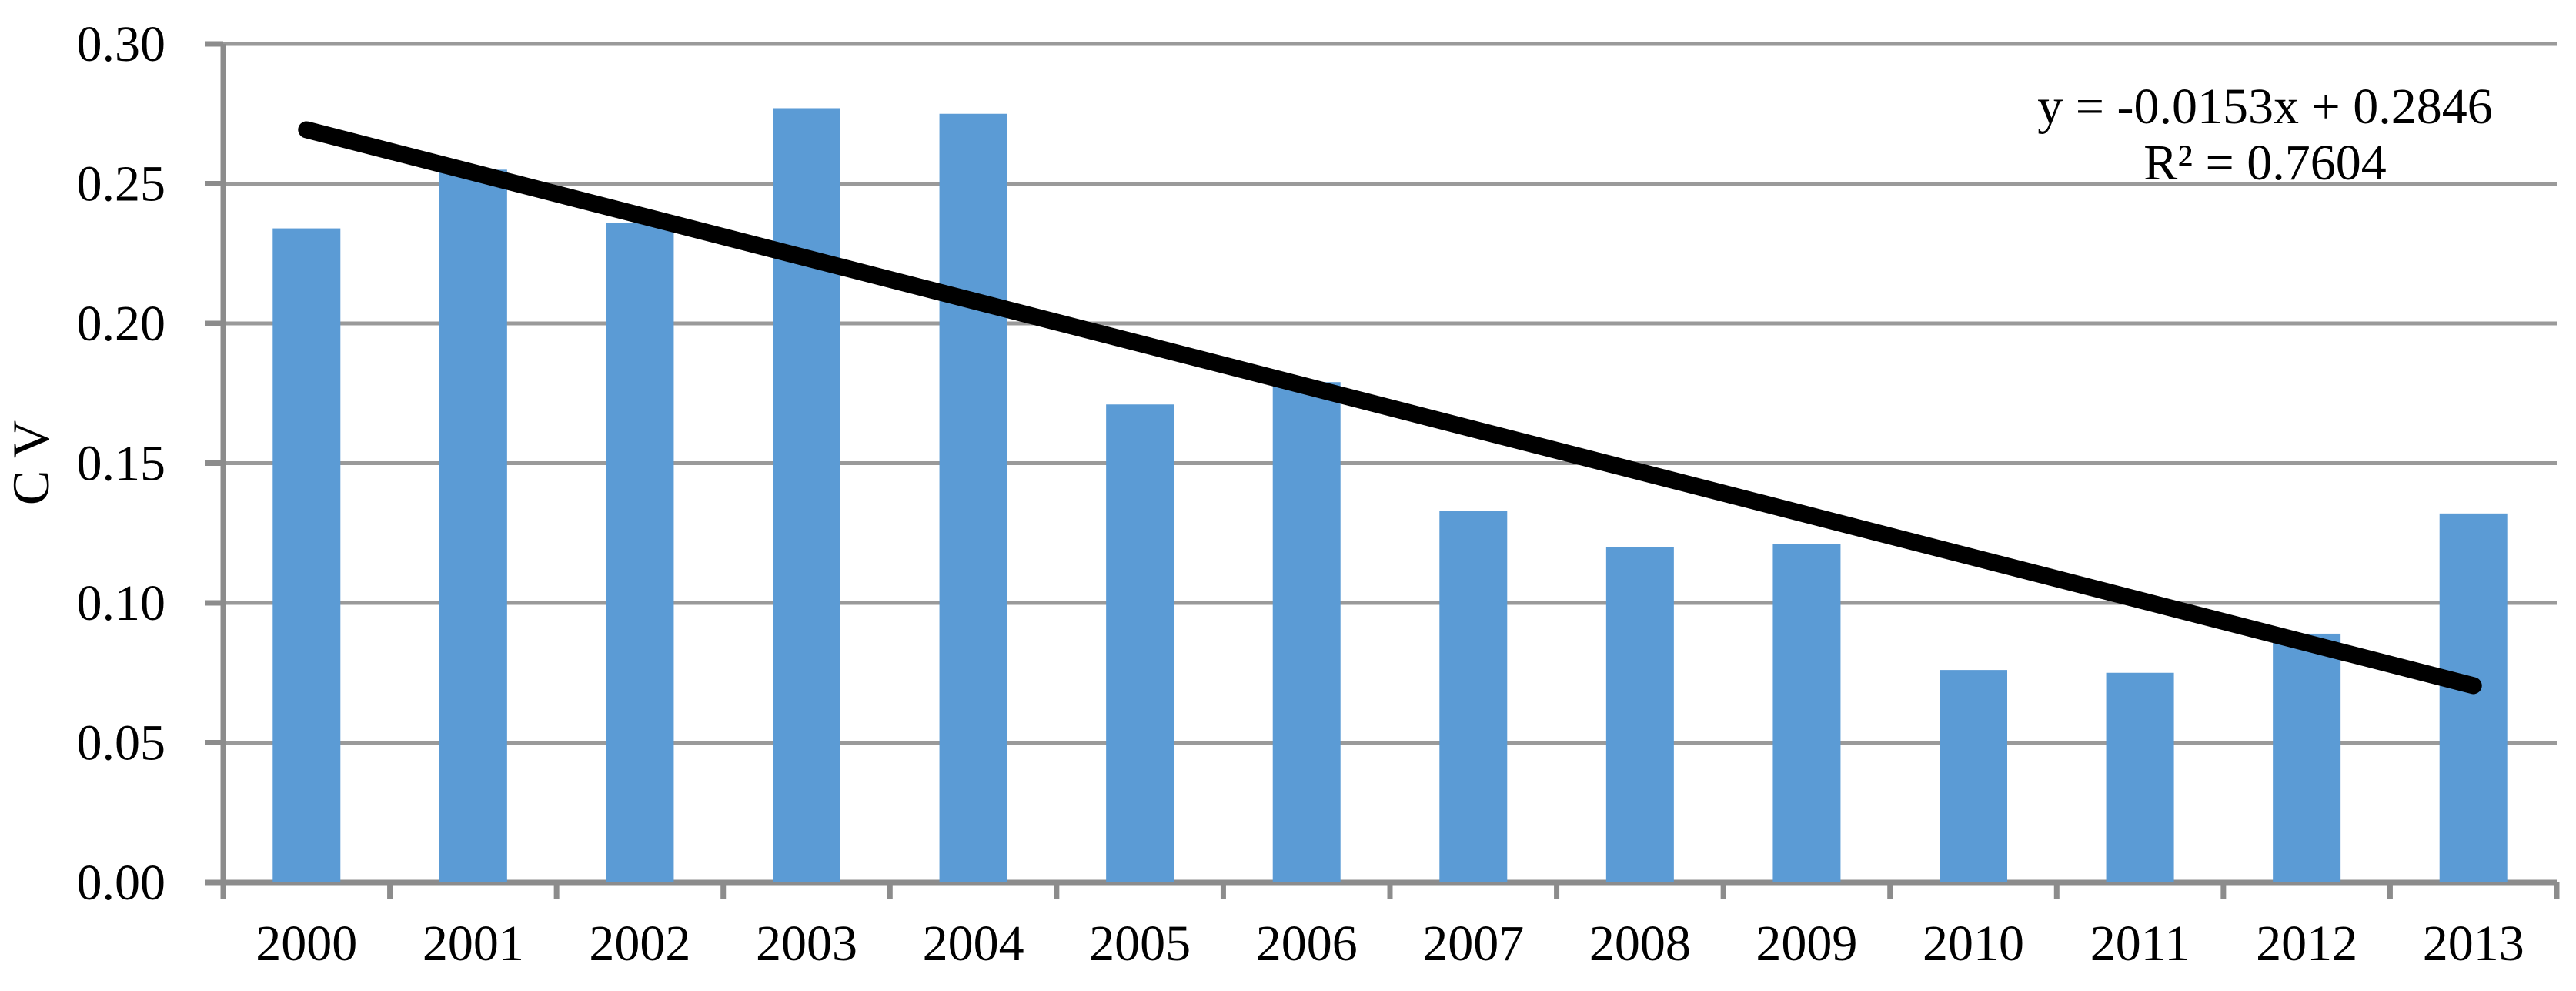 The height and width of the screenshot is (991, 2576). What do you see at coordinates (973, 944) in the screenshot?
I see `x-tick-label-2004: 2004` at bounding box center [973, 944].